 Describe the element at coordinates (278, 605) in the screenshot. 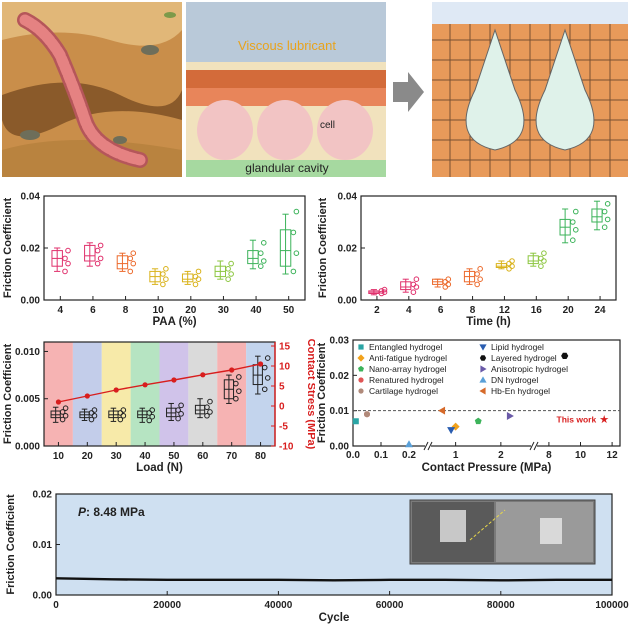

I see `x-tick-label: 40000` at that location.